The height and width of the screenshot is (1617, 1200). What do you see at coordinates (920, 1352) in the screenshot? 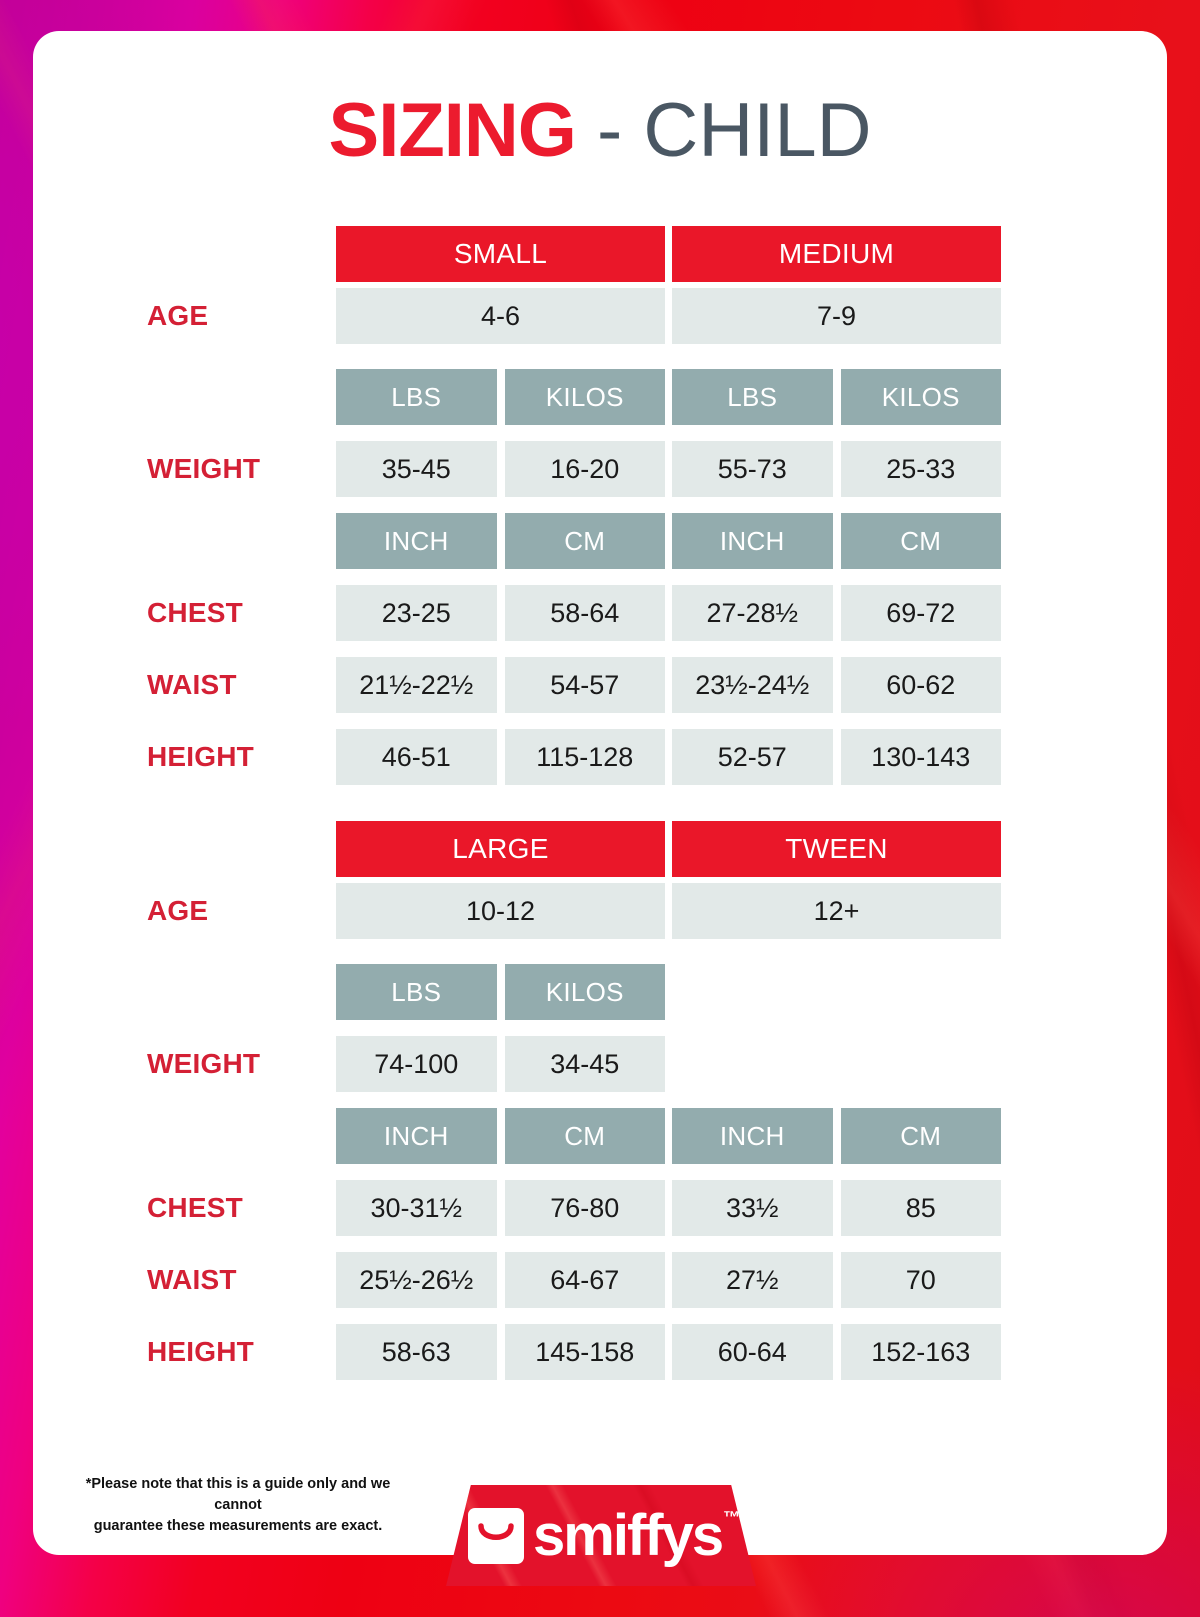
I see `height-value-cm: 152-163` at bounding box center [920, 1352].